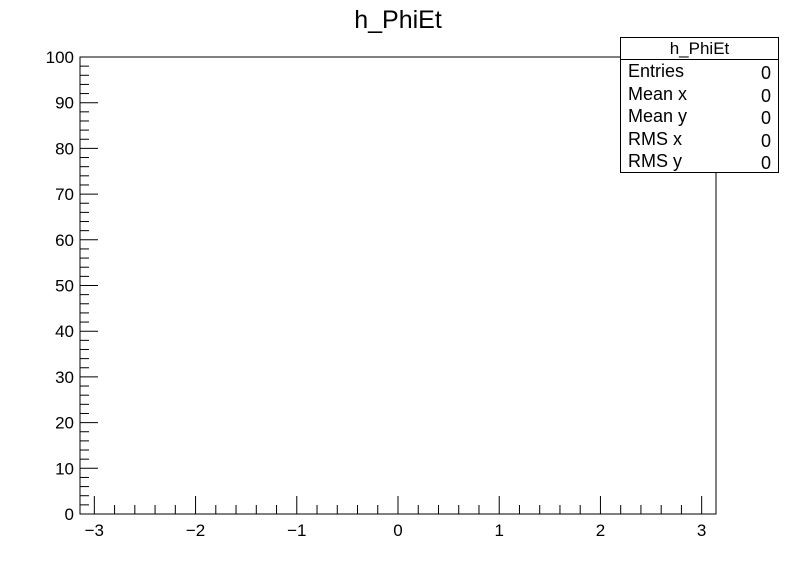  What do you see at coordinates (64, 103) in the screenshot?
I see `y-tick-label: 90` at bounding box center [64, 103].